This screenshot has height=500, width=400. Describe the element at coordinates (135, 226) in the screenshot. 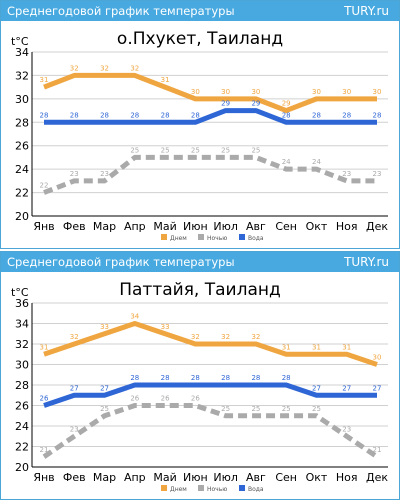

I see `x-tick-label: Апр` at that location.